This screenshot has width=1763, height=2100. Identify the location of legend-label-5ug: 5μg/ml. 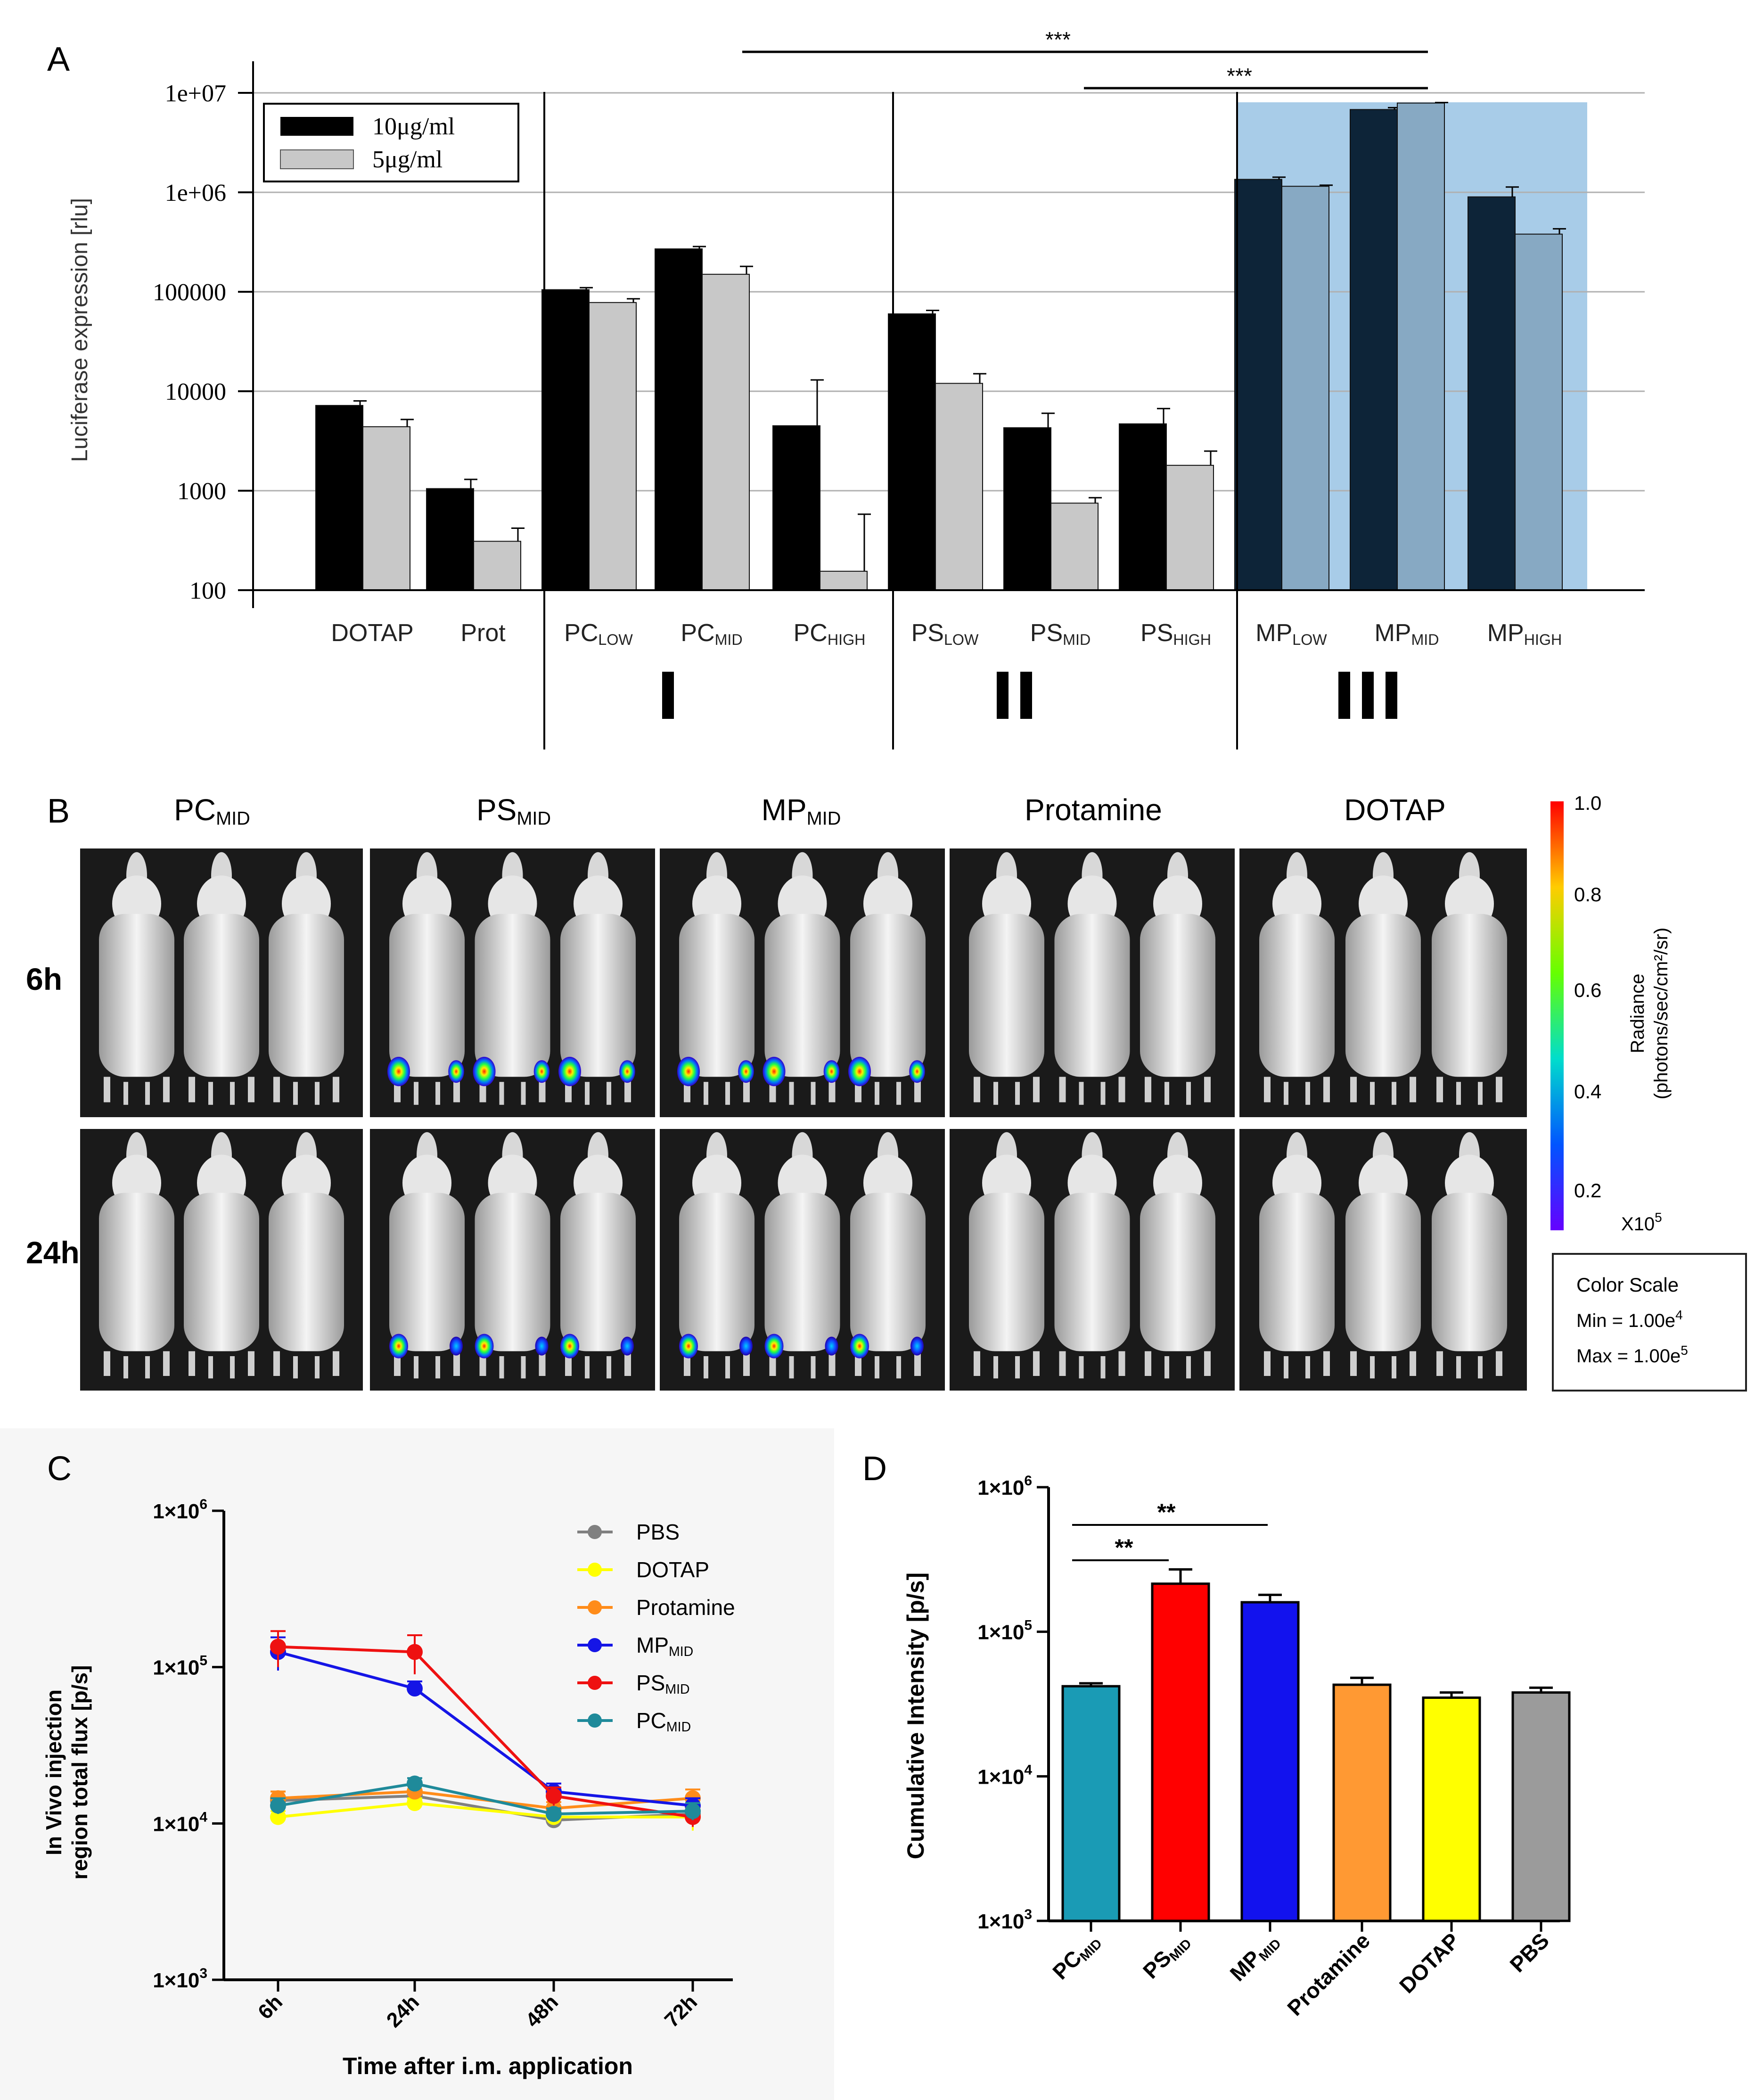
(407, 159).